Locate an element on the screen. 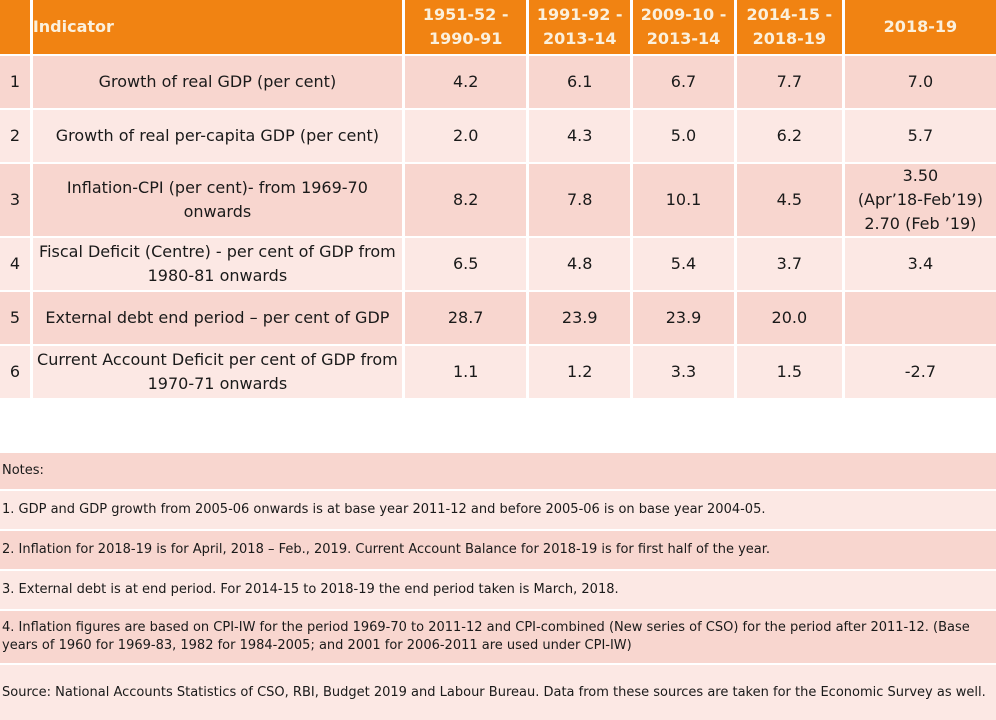  cell-value: 5.0 is located at coordinates (683, 136).